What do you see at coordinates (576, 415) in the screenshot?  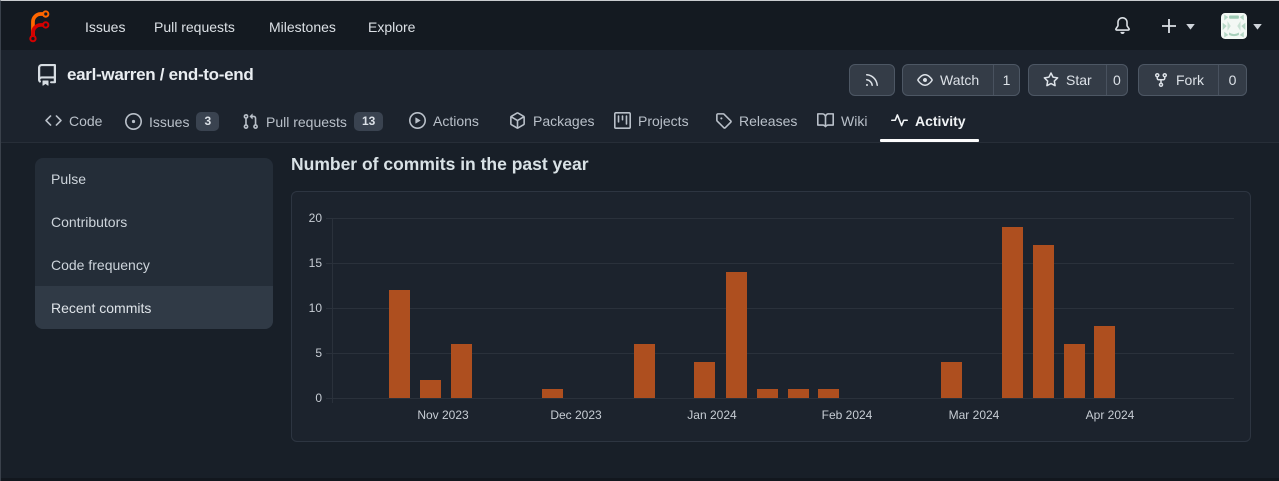 I see `svg-text: Dec 2023` at bounding box center [576, 415].